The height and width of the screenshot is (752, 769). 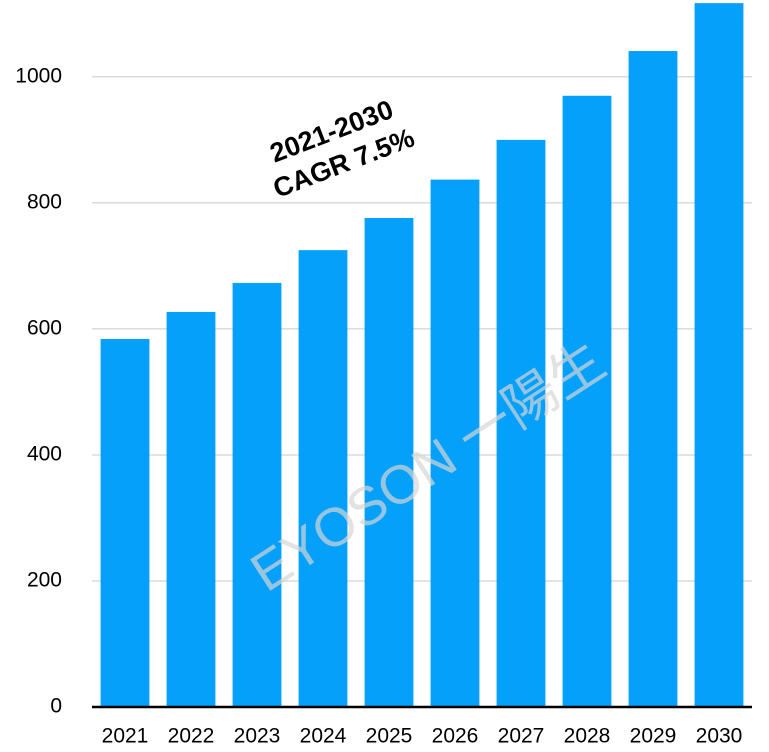 I want to click on x-tick-label: 2025, so click(x=389, y=736).